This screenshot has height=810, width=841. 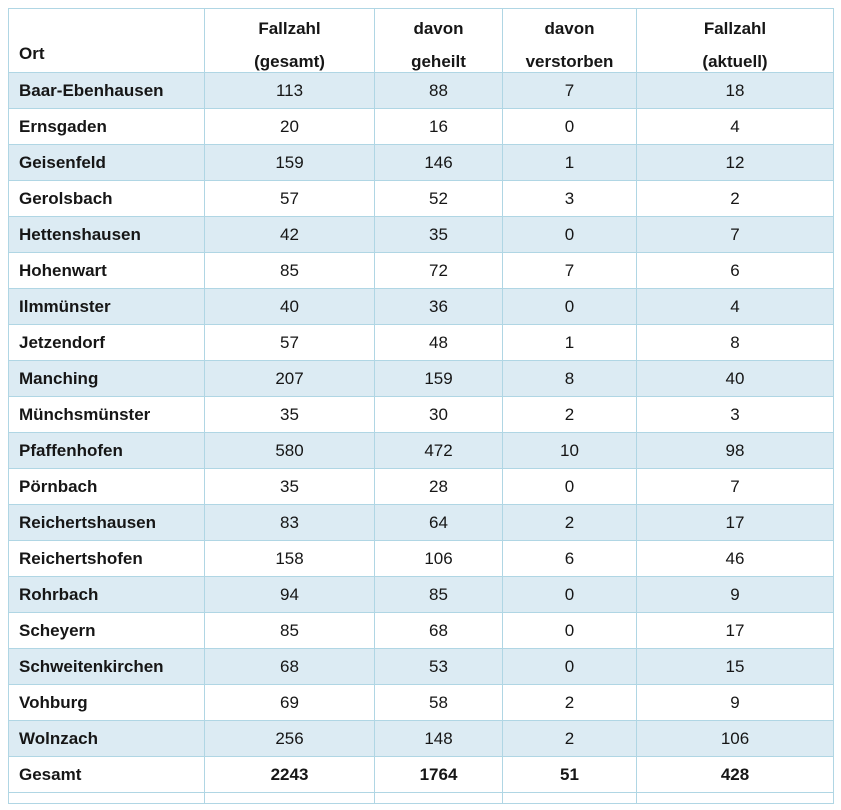 I want to click on total-row: Gesamt 2243 1764 51 428, so click(x=421, y=774).